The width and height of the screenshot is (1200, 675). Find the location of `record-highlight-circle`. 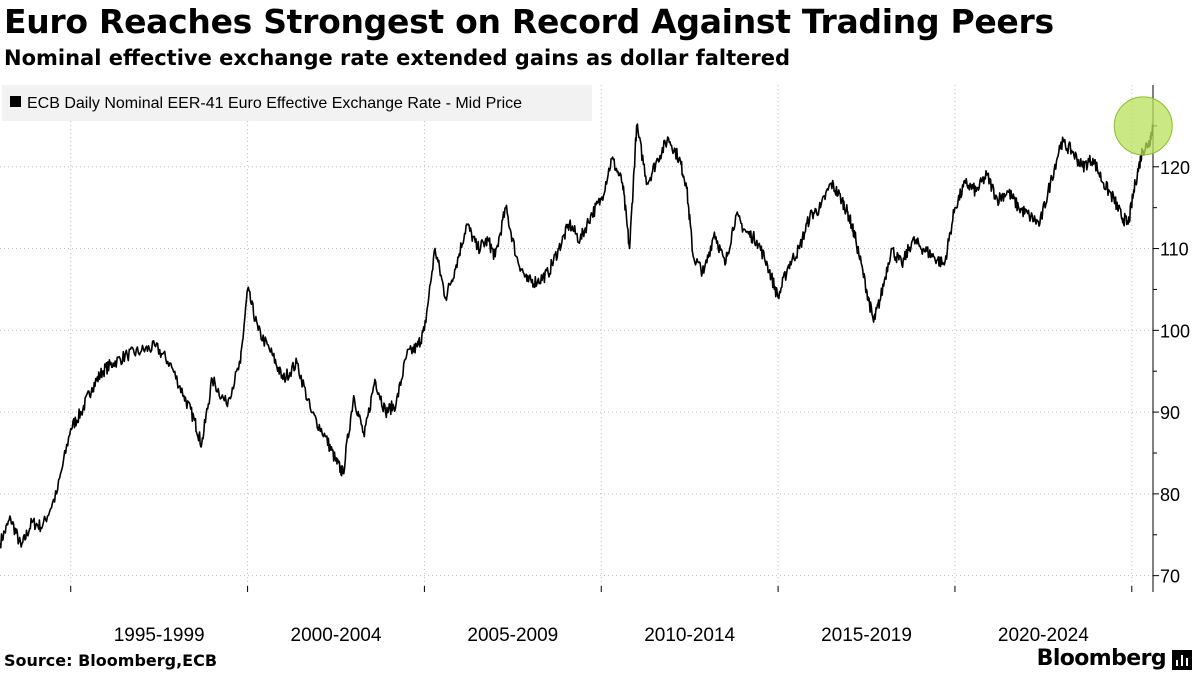

record-highlight-circle is located at coordinates (1143, 126).